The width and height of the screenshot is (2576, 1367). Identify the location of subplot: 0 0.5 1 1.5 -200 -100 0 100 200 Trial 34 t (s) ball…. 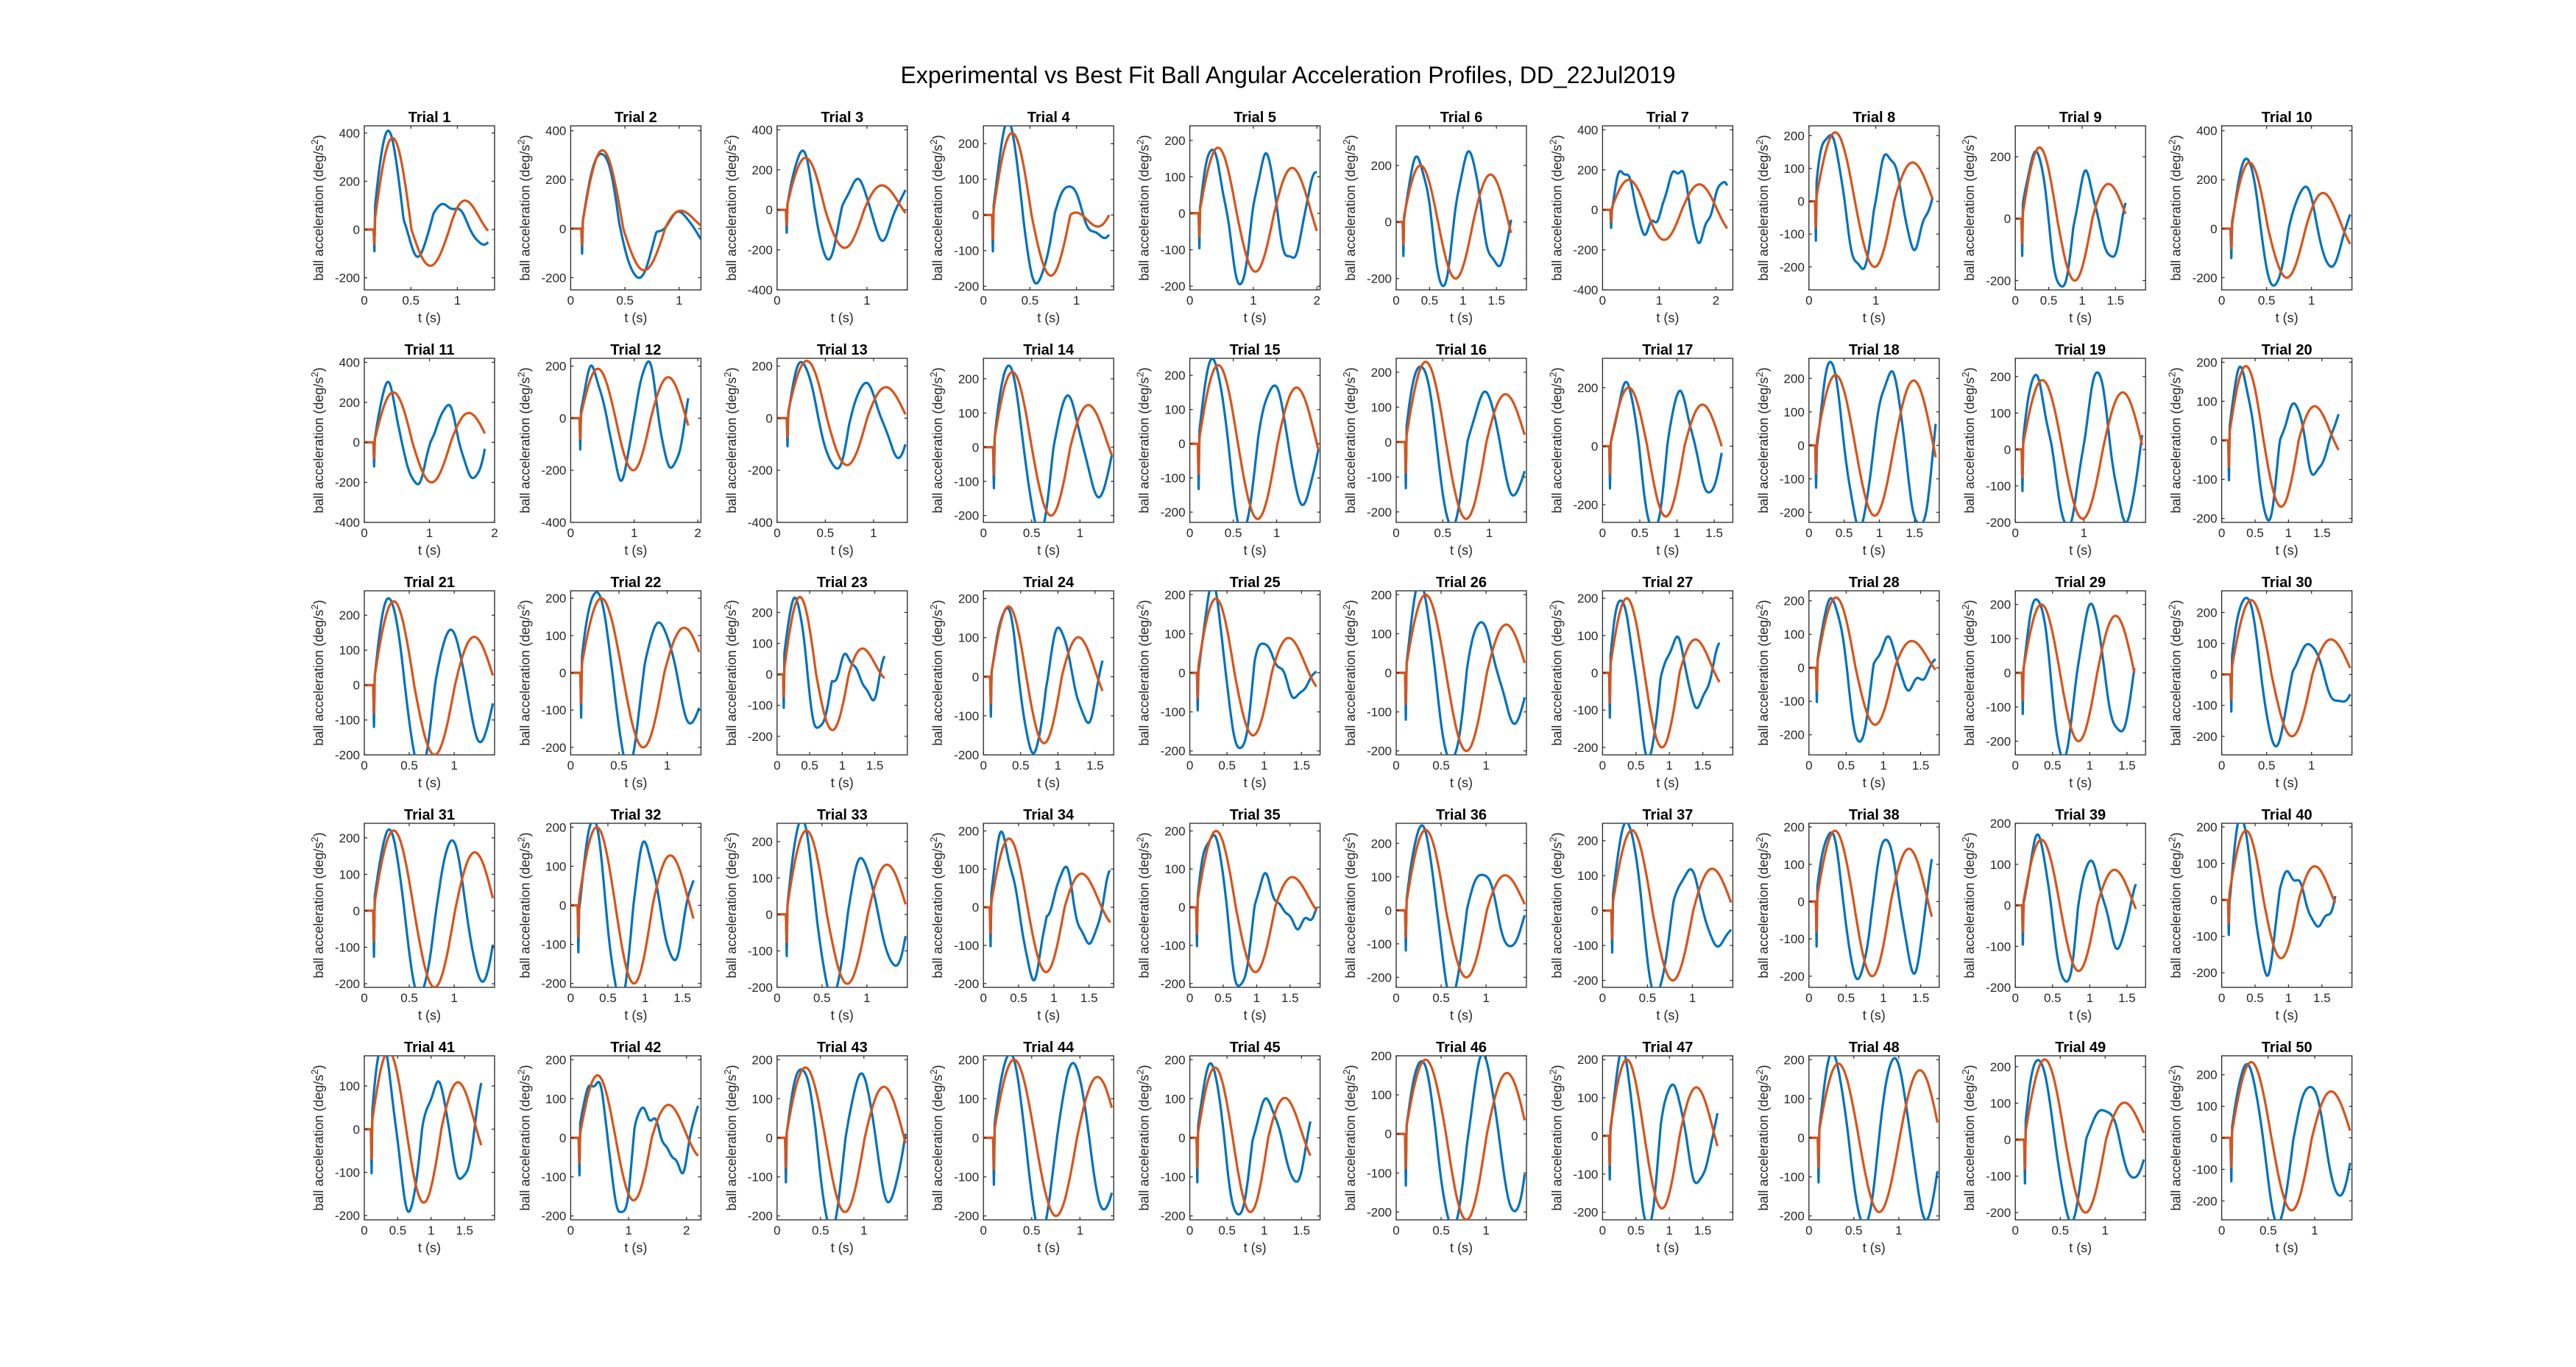
(1021, 915).